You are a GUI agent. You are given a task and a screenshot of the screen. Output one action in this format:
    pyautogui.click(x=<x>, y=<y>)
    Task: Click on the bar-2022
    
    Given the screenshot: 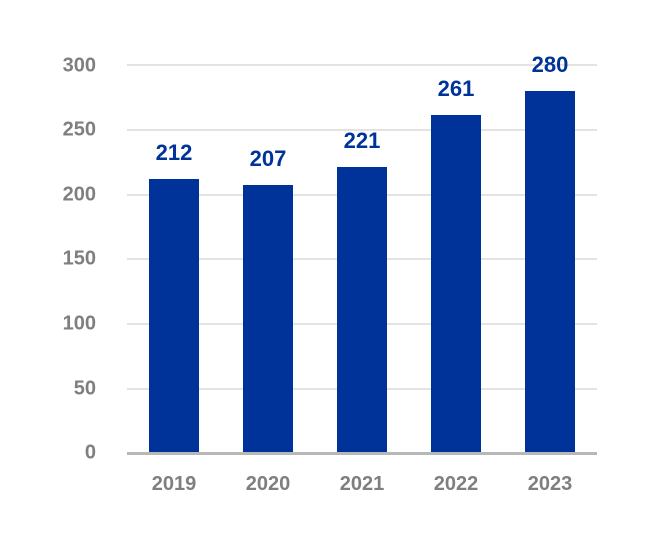 What is the action you would take?
    pyautogui.click(x=456, y=284)
    